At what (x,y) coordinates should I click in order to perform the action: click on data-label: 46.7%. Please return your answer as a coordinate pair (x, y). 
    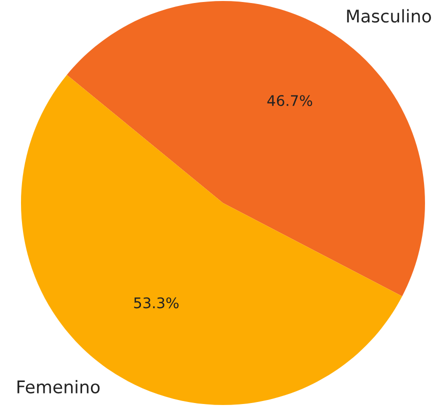
    Looking at the image, I should click on (289, 100).